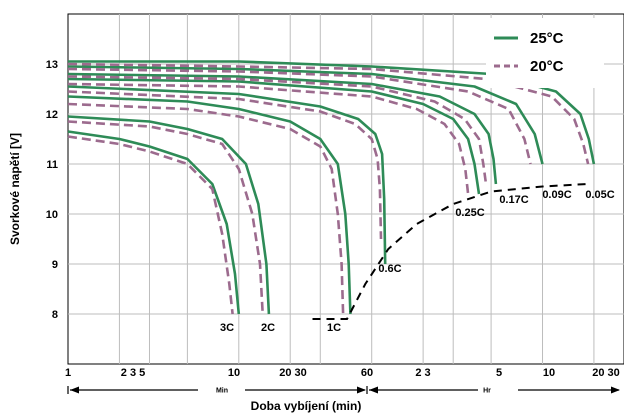 The image size is (624, 416). Describe the element at coordinates (52, 215) in the screenshot. I see `y-tick-label: 10` at that location.